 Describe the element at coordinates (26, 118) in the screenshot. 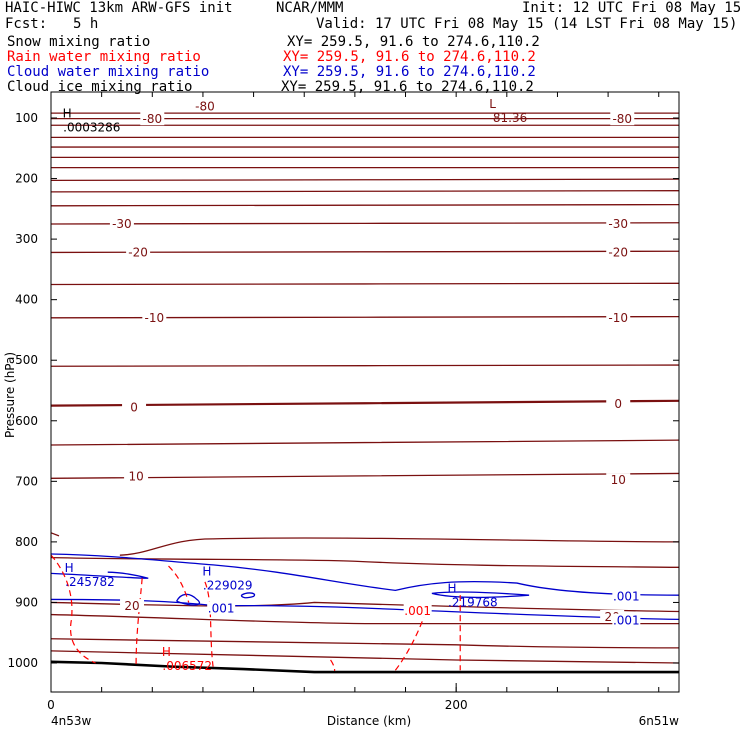

I see `y-tick-label: 100` at that location.